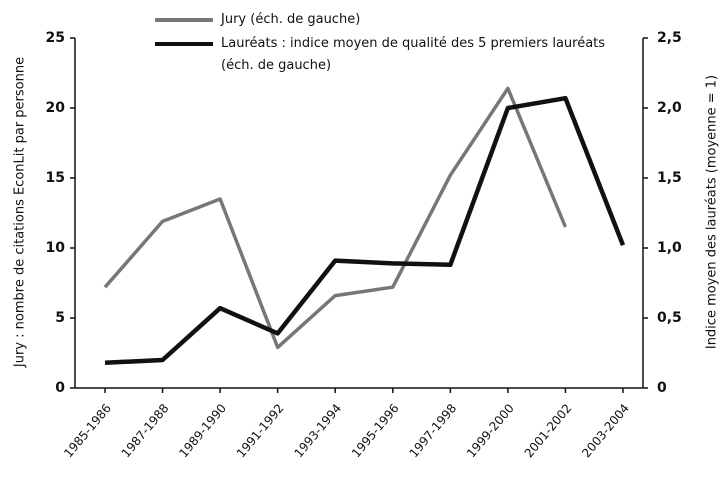  I want to click on x-tick-label: 1989-1990, so click(202, 430).